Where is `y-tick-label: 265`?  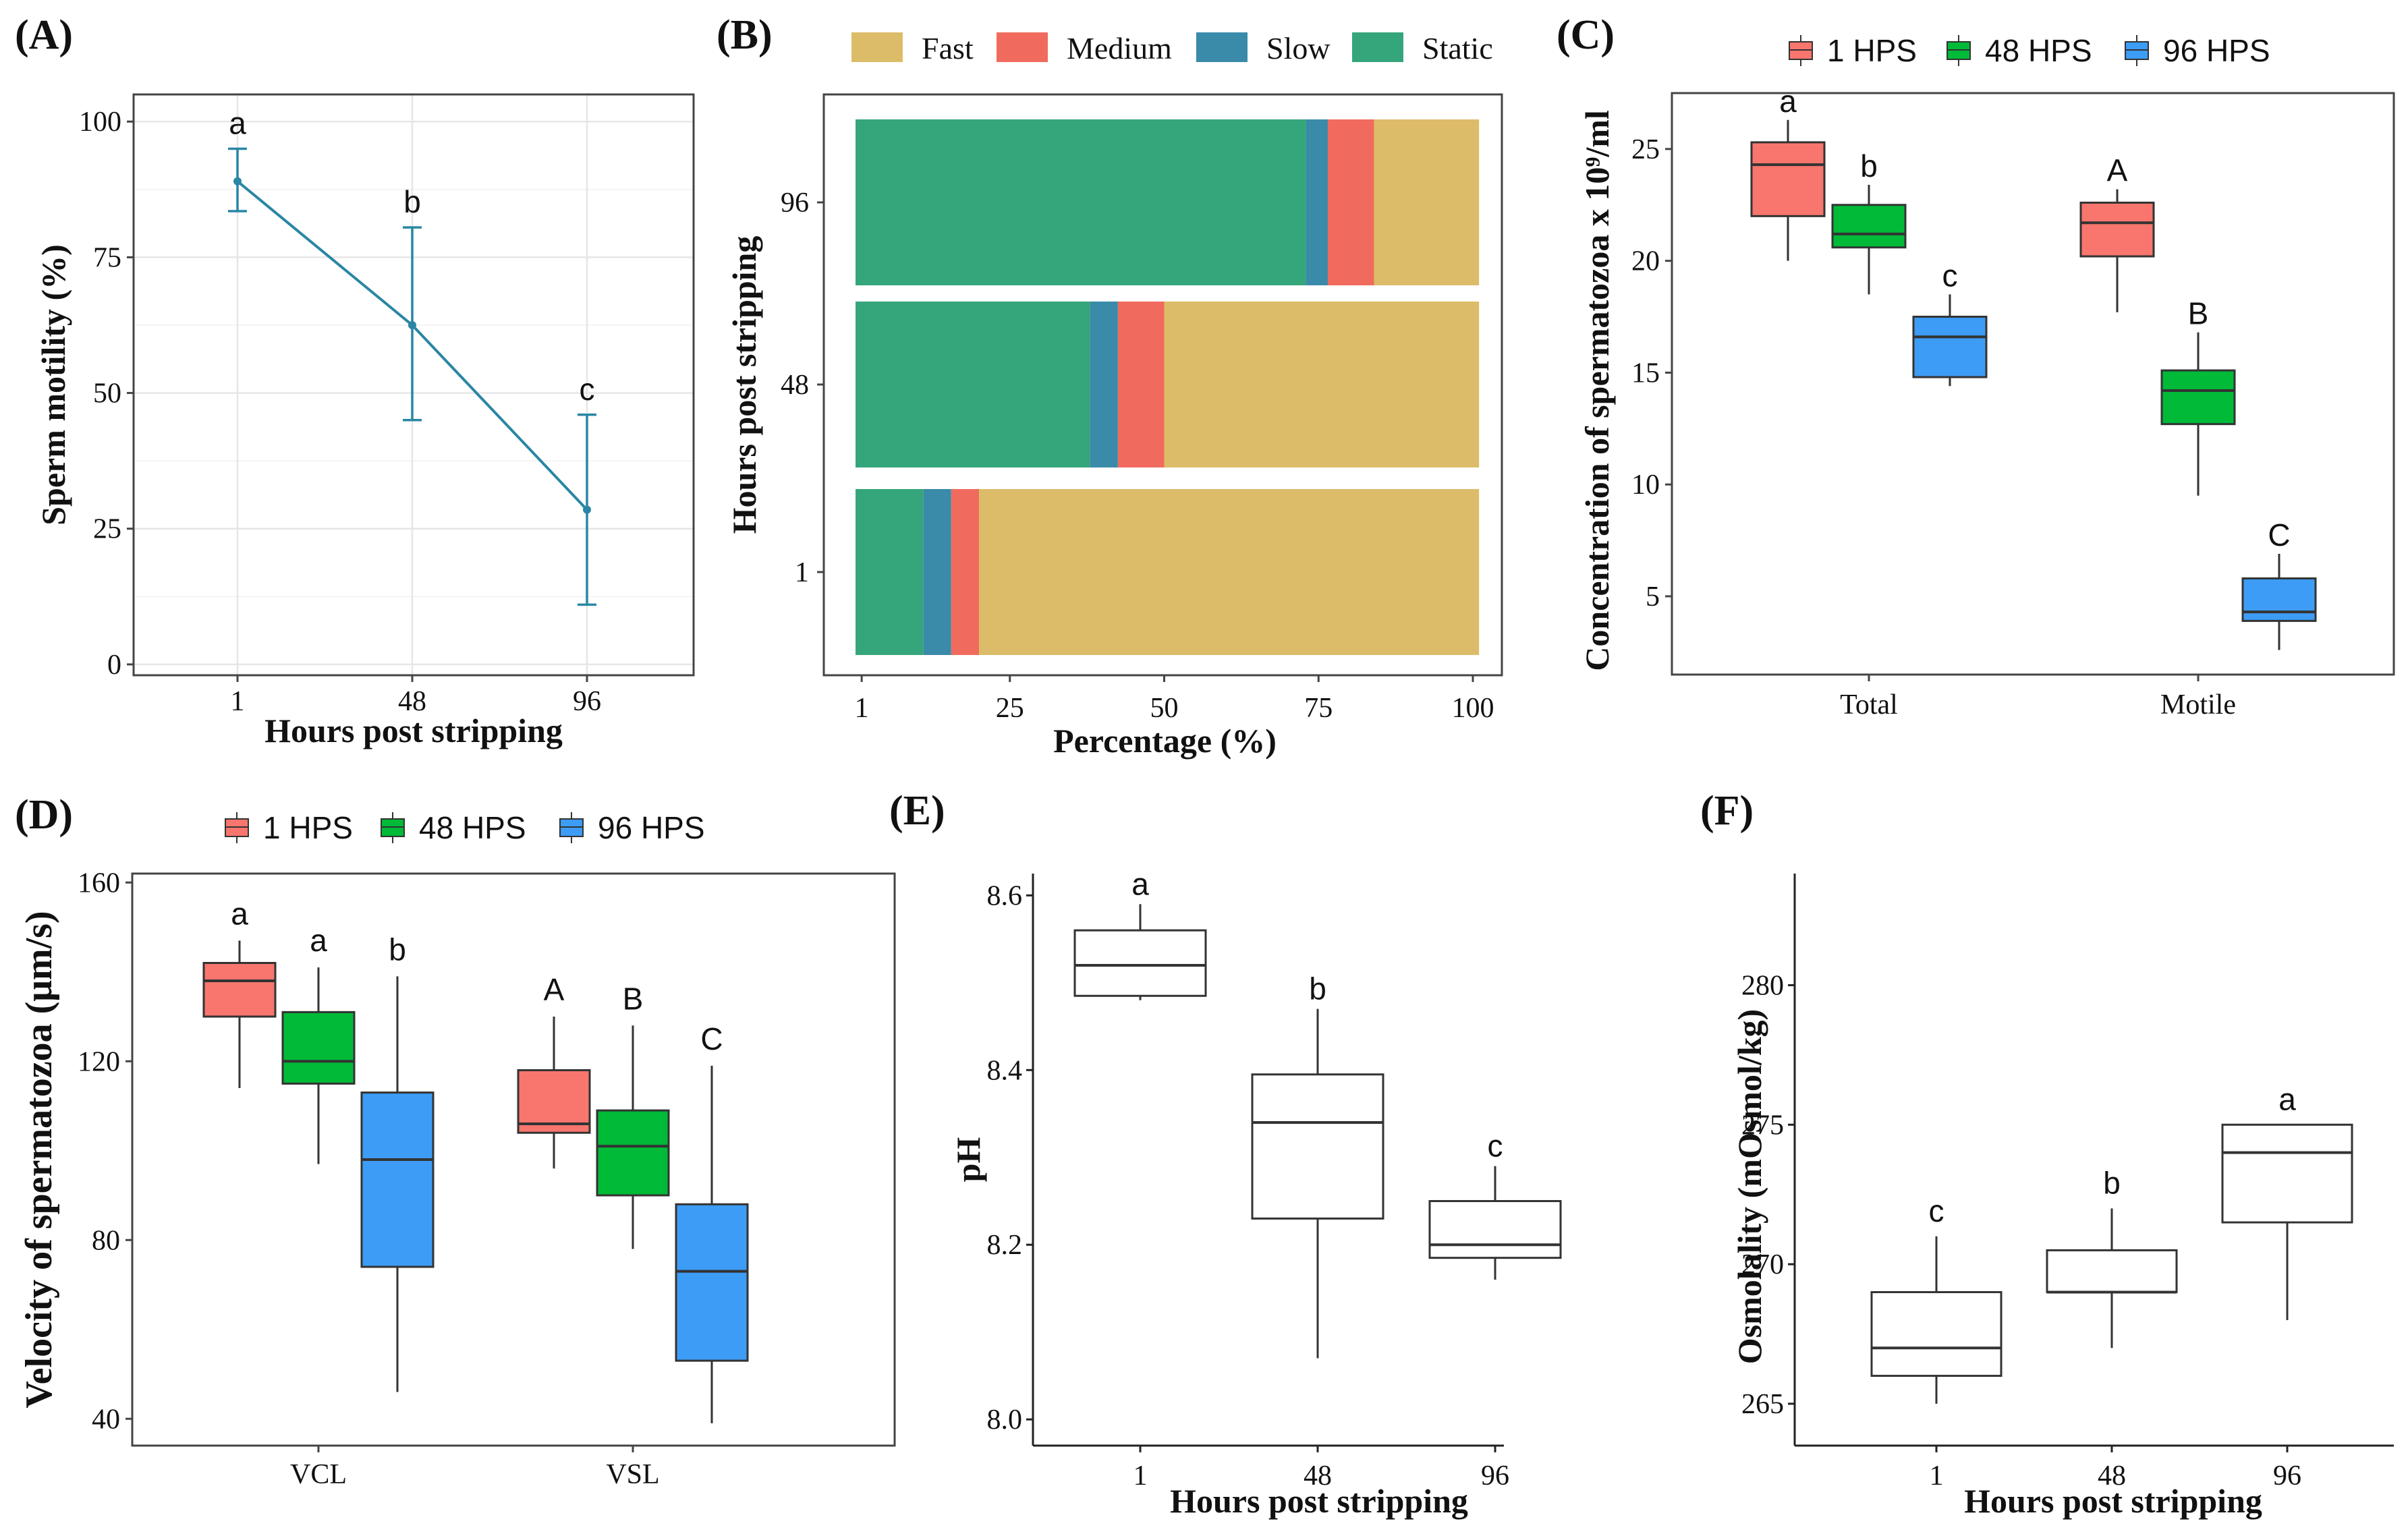
y-tick-label: 265 is located at coordinates (1762, 1404).